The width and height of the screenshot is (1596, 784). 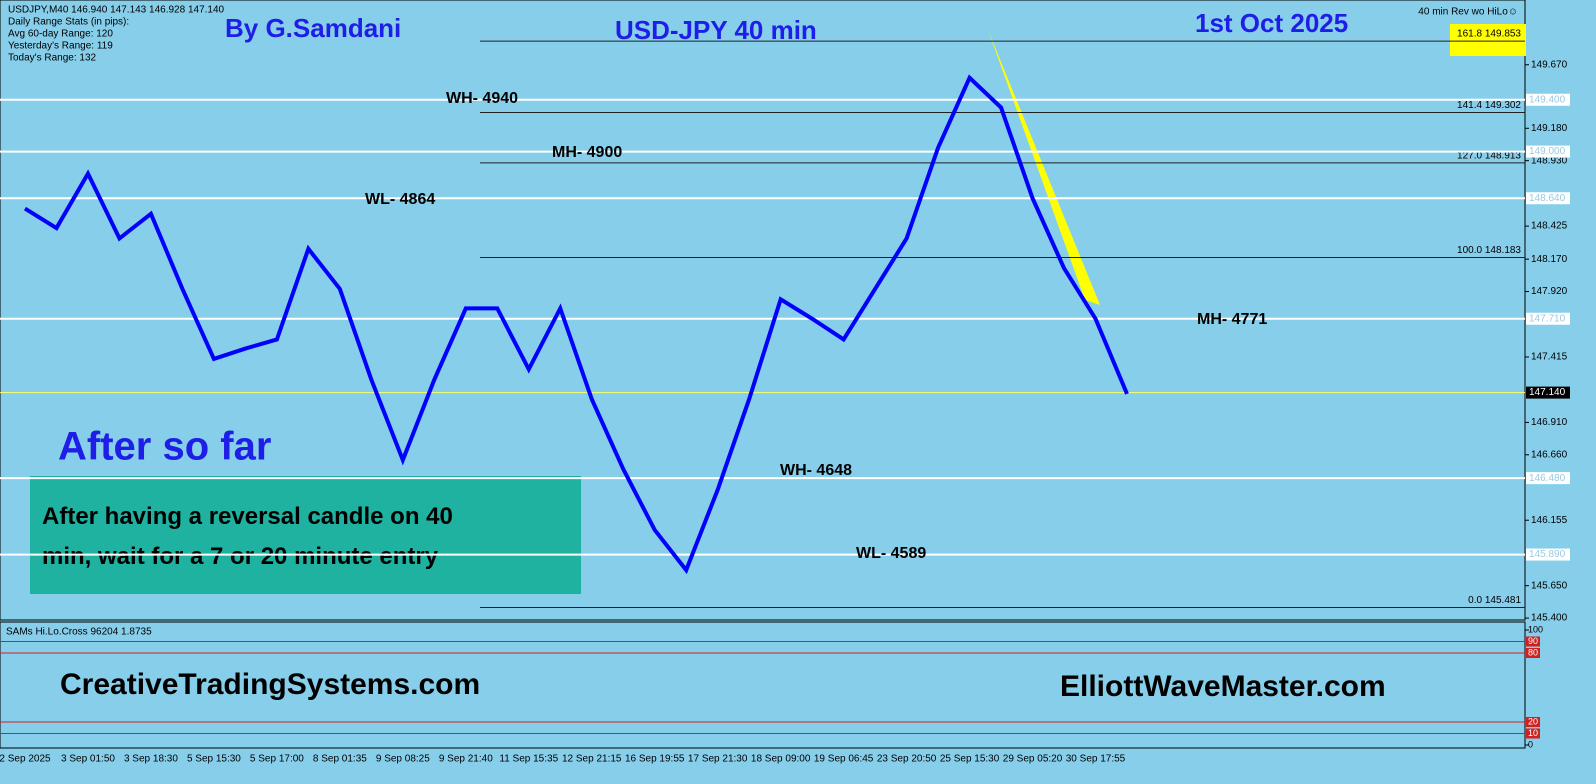 What do you see at coordinates (528, 759) in the screenshot?
I see `x-tick-label: 11 Sep 15:35` at bounding box center [528, 759].